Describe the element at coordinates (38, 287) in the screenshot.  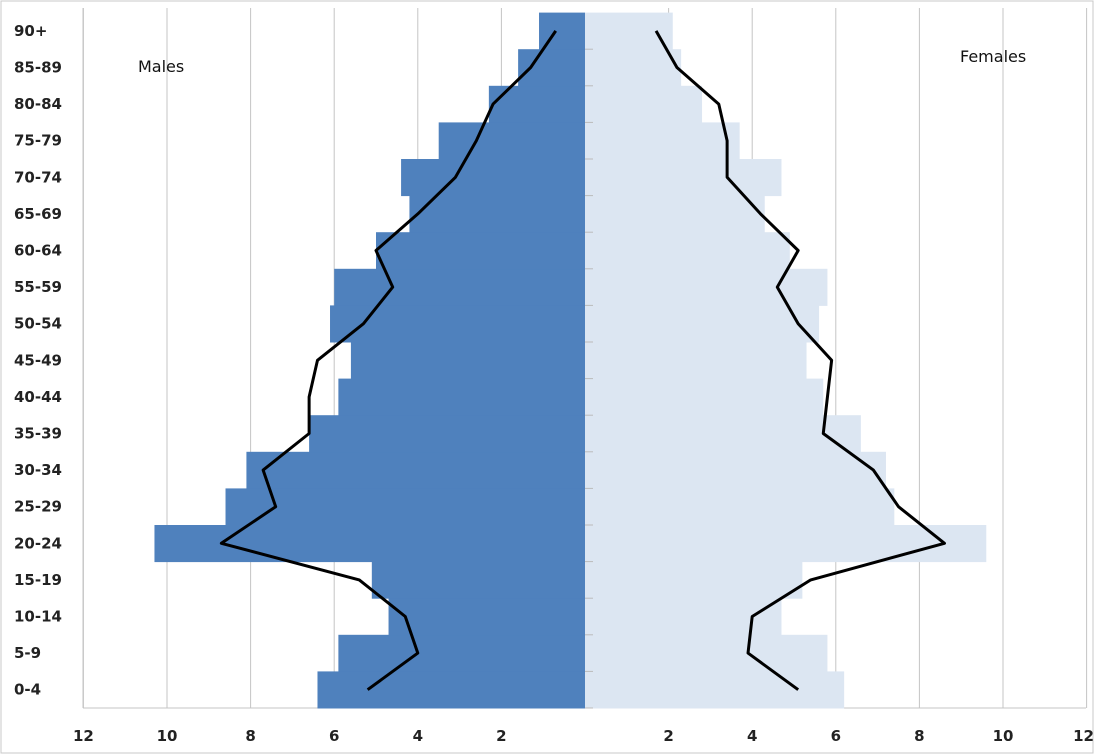
I see `y-tick-label-55-59: 55-59` at that location.